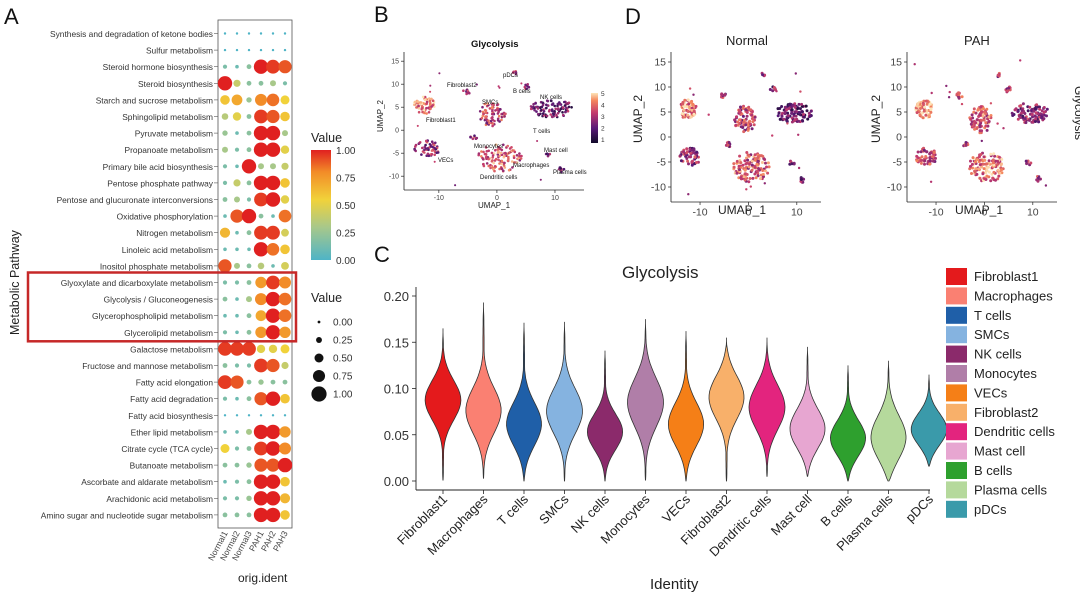 This screenshot has height=596, width=1080. What do you see at coordinates (160, 183) in the screenshot?
I see `pathway-label: Pentose phosphate pathway` at bounding box center [160, 183].